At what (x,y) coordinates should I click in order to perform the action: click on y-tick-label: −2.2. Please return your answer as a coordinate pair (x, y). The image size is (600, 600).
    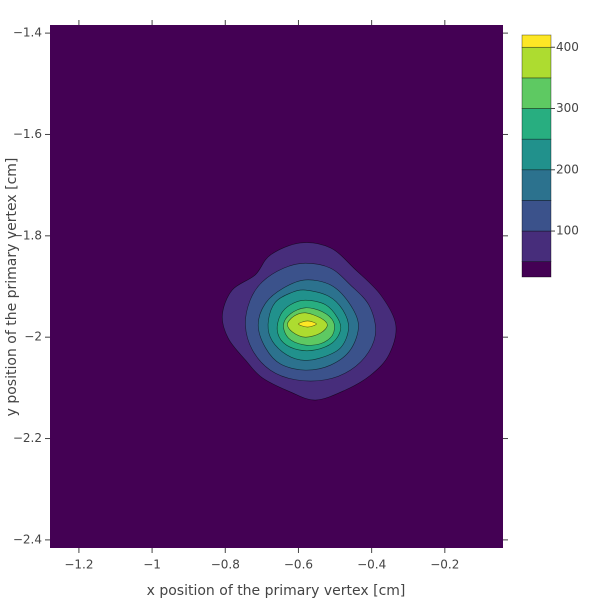
    Looking at the image, I should click on (27, 438).